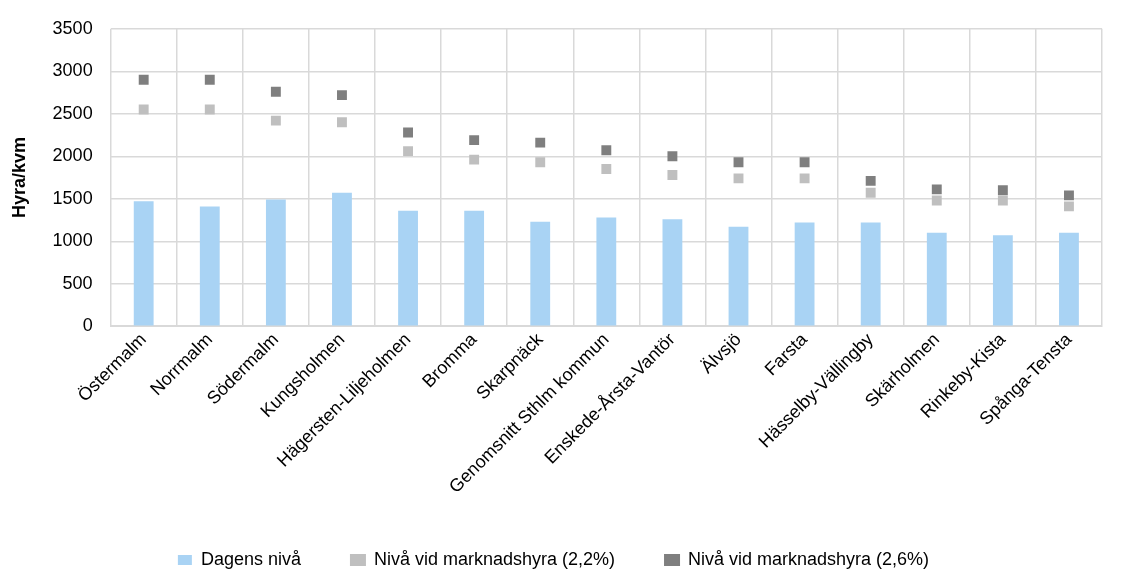 The height and width of the screenshot is (584, 1132). I want to click on legend-label: Dagens nivå, so click(251, 558).